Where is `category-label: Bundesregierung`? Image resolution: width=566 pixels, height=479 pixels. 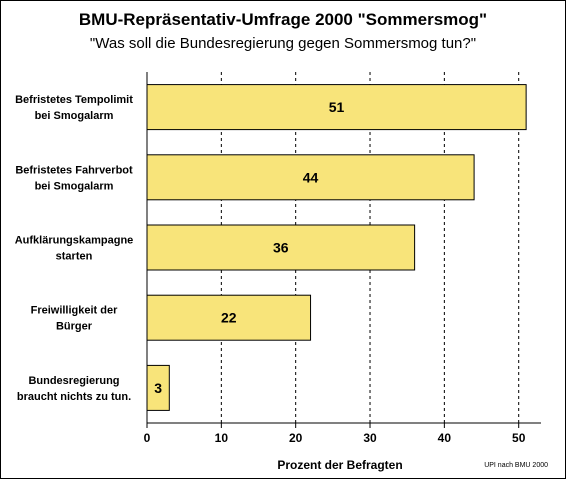 category-label: Bundesregierung is located at coordinates (73, 381).